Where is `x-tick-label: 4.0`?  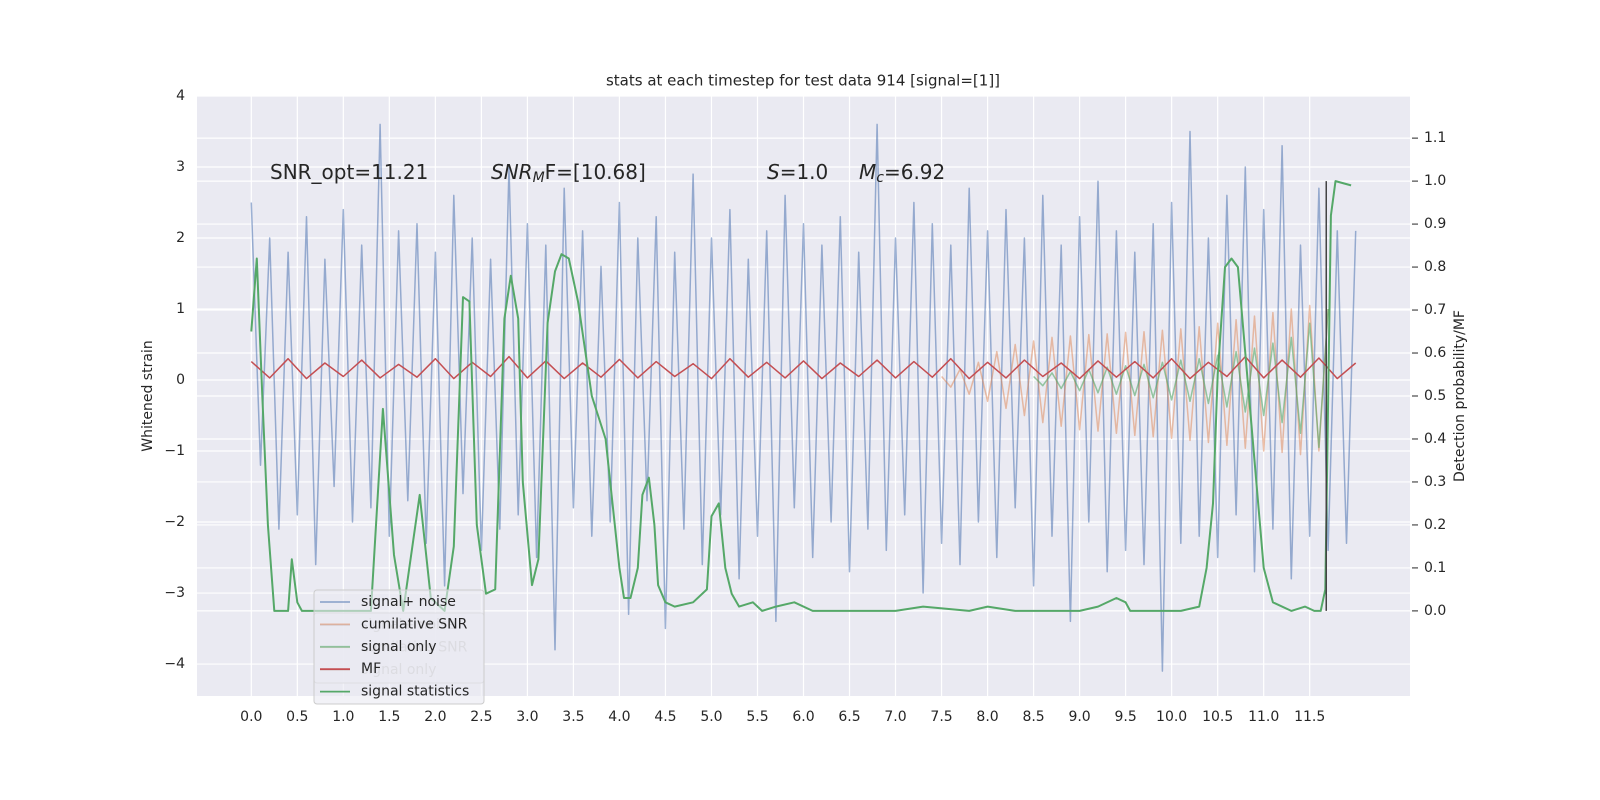 x-tick-label: 4.0 is located at coordinates (619, 717).